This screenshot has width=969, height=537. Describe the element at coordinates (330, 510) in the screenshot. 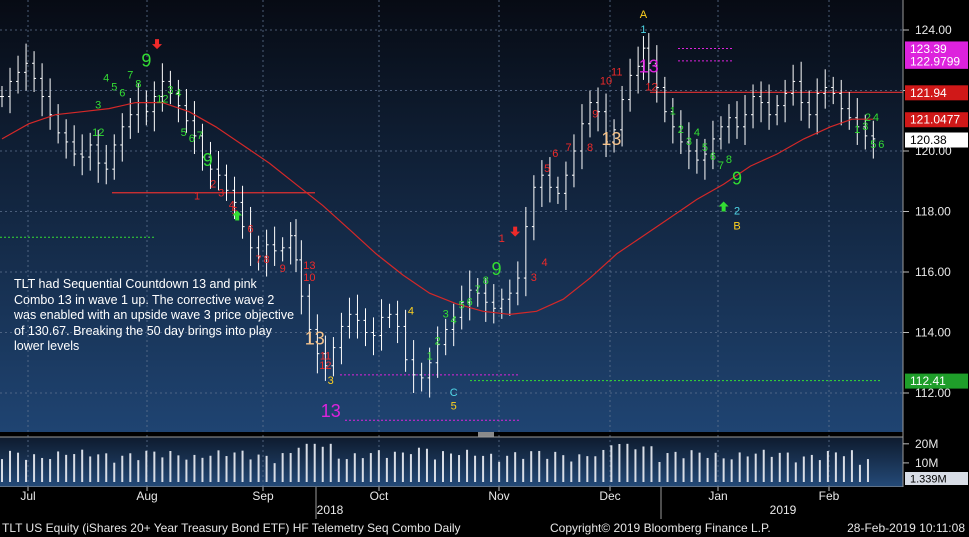

I see `year-label: 2018` at that location.